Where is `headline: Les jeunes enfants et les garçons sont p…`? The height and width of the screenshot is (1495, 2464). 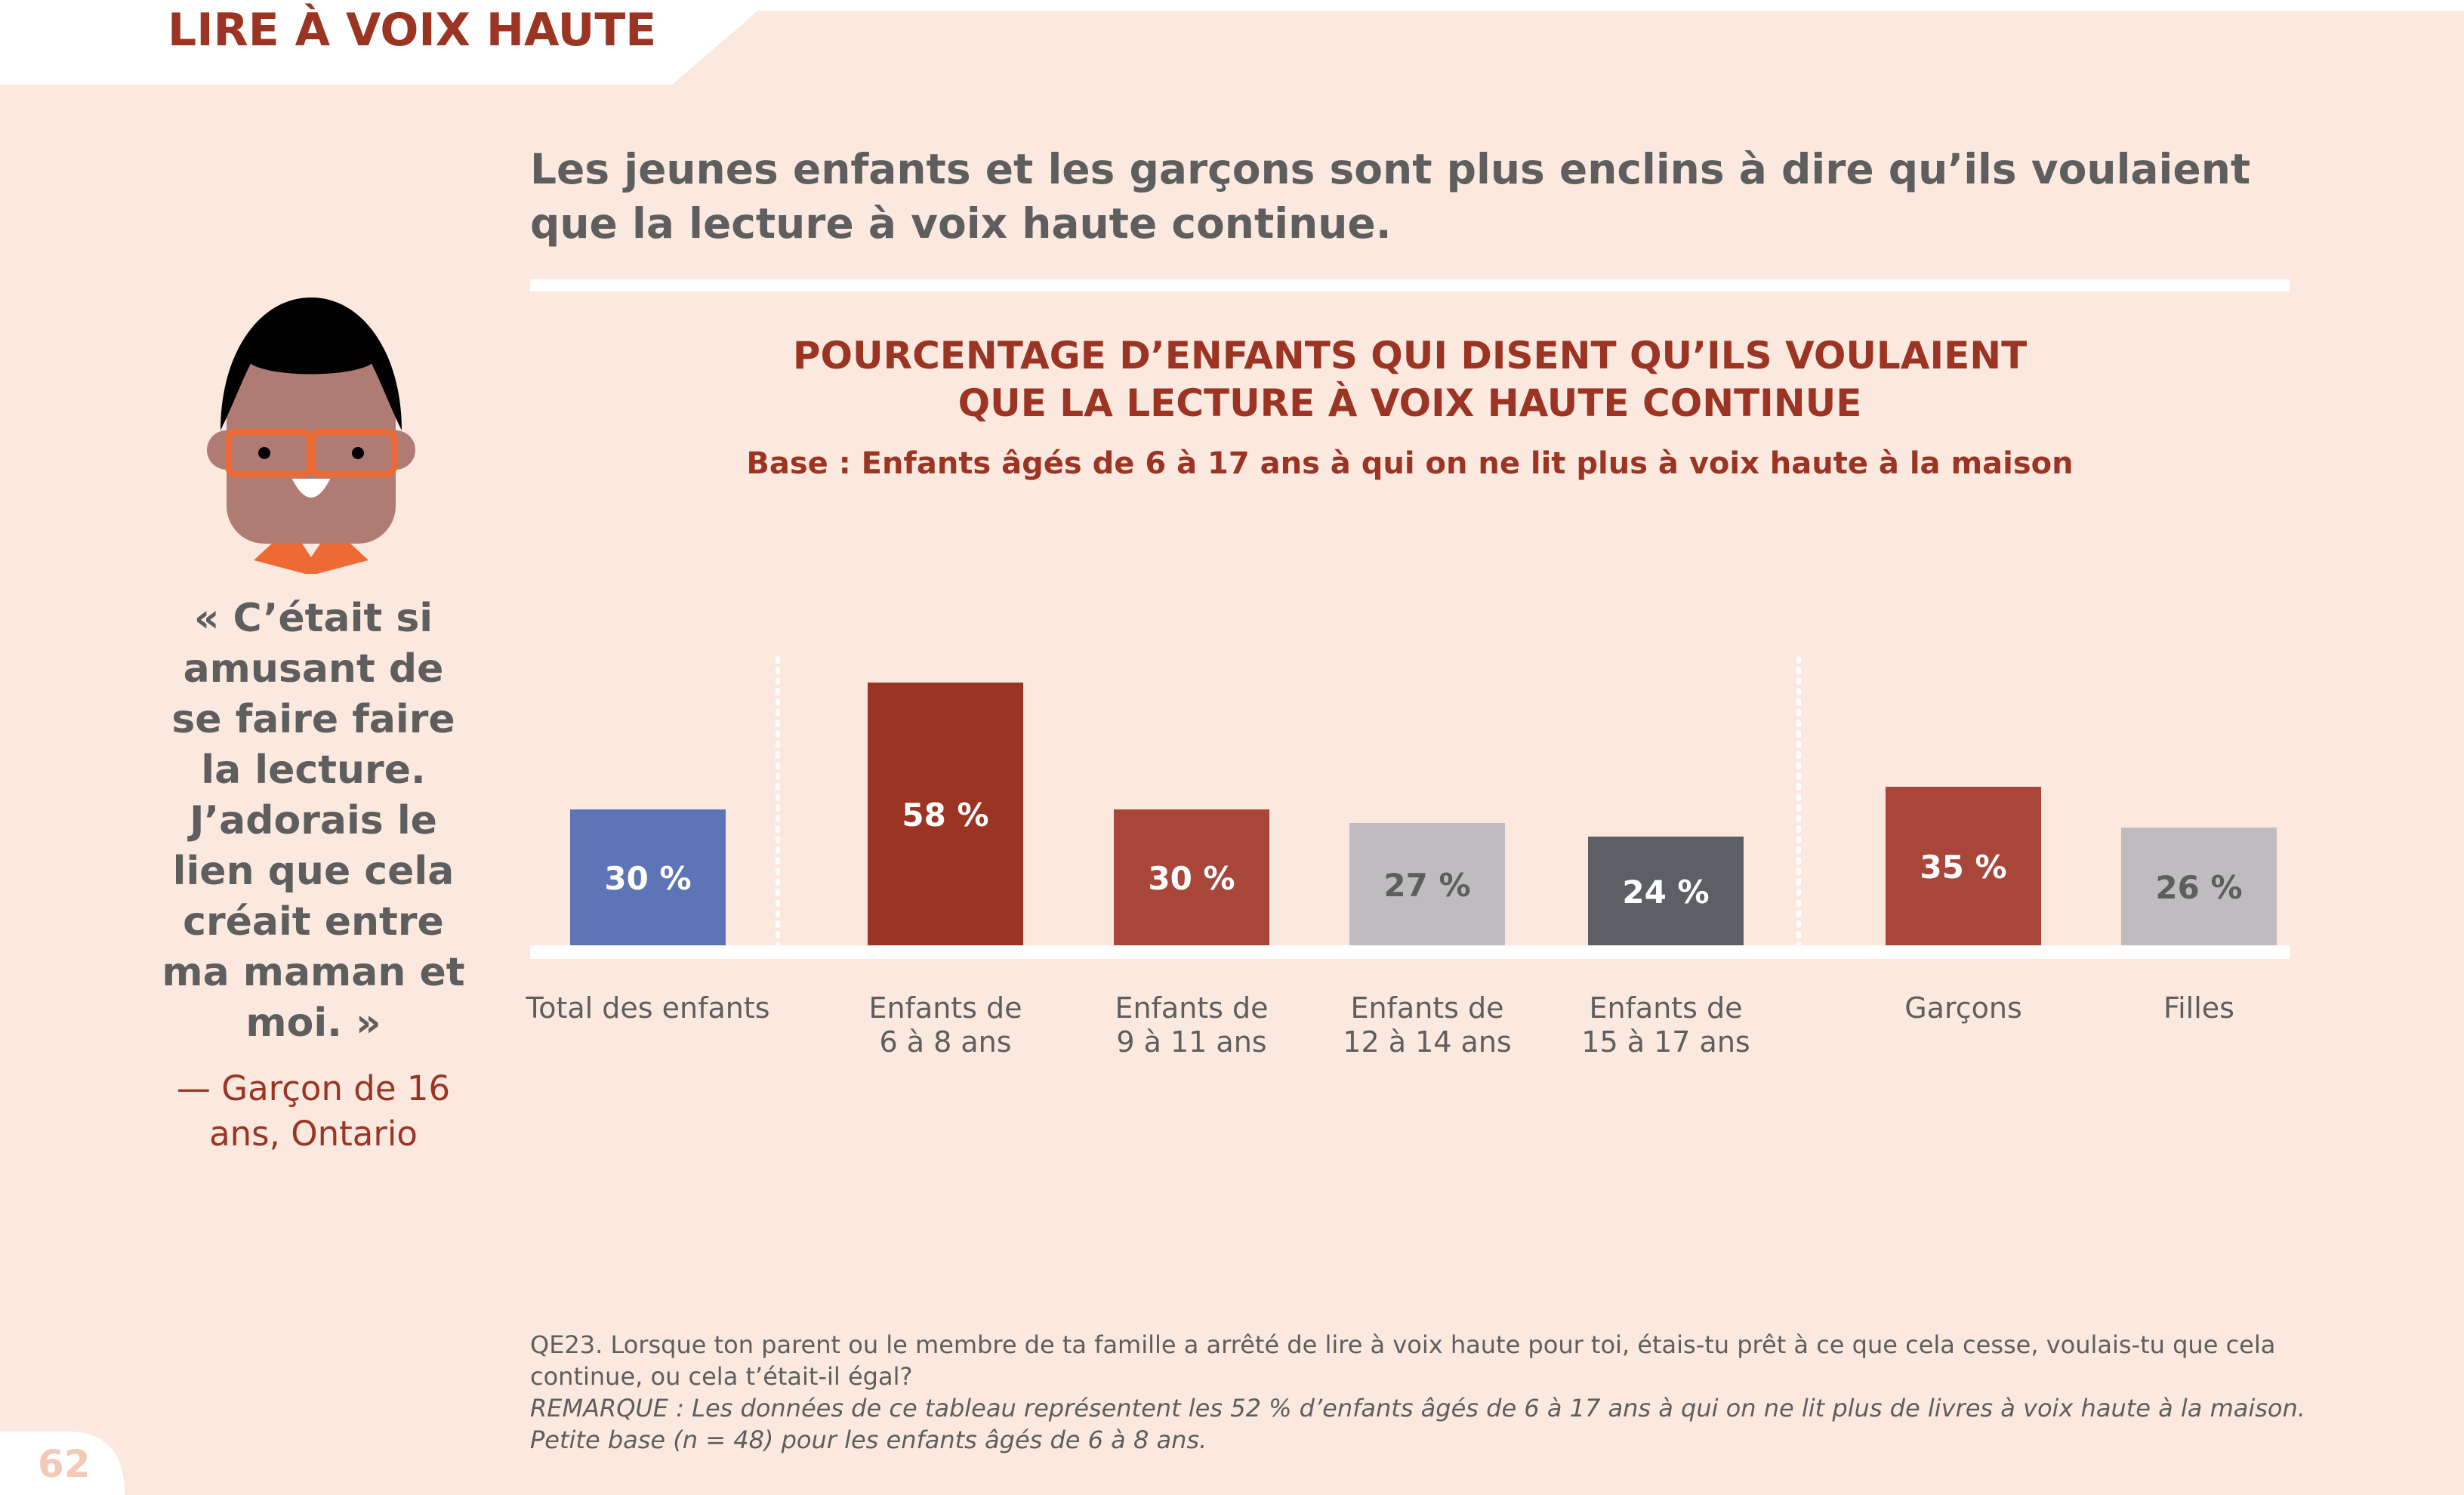
headline: Les jeunes enfants et les garçons sont p… is located at coordinates (1390, 196).